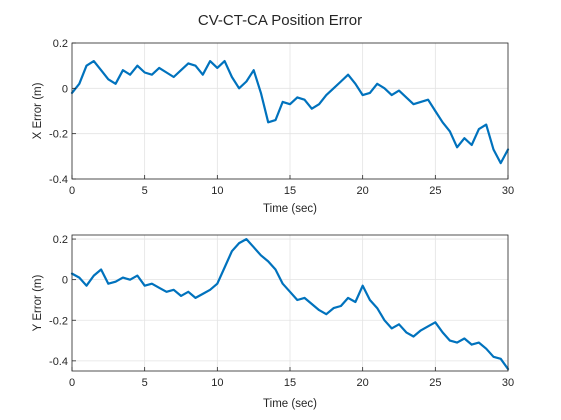  What do you see at coordinates (280, 20) in the screenshot?
I see `figure-title: CV-CT-CA Position Error` at bounding box center [280, 20].